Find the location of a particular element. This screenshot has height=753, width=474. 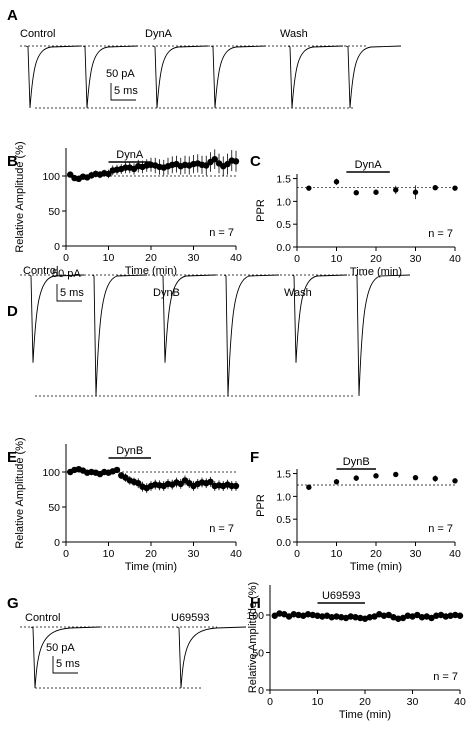

panel-letter-a: A is located at coordinates (12, 15).